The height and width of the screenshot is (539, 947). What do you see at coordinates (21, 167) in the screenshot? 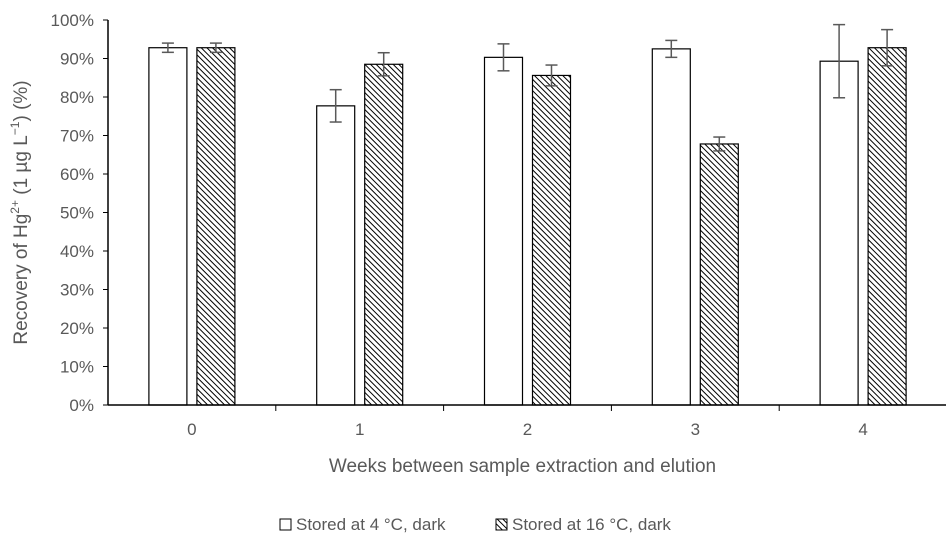
I see `y-axis-title-concentration: (1 µg L` at bounding box center [21, 167].